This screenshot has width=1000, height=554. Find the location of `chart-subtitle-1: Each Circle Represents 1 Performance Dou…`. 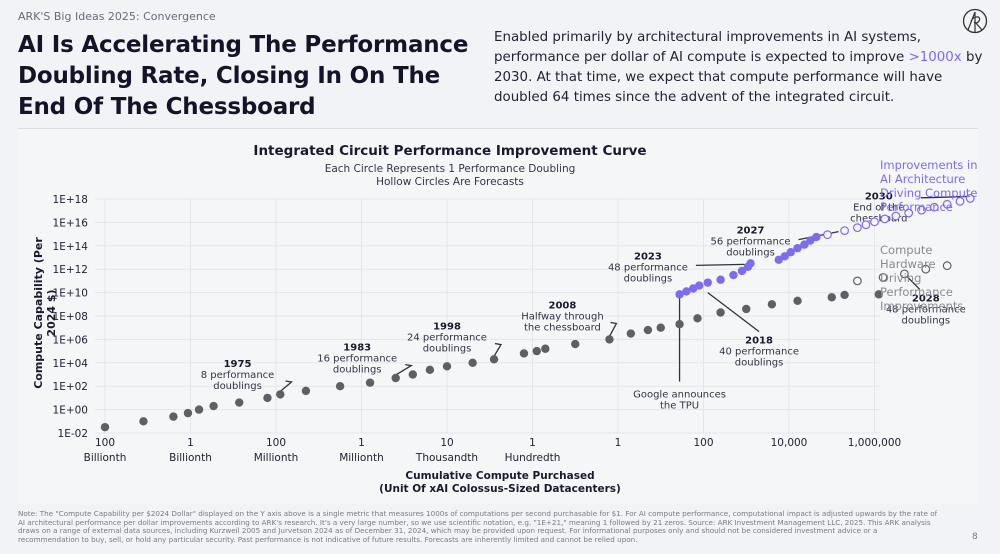

chart-subtitle-1: Each Circle Represents 1 Performance Dou… is located at coordinates (450, 169).